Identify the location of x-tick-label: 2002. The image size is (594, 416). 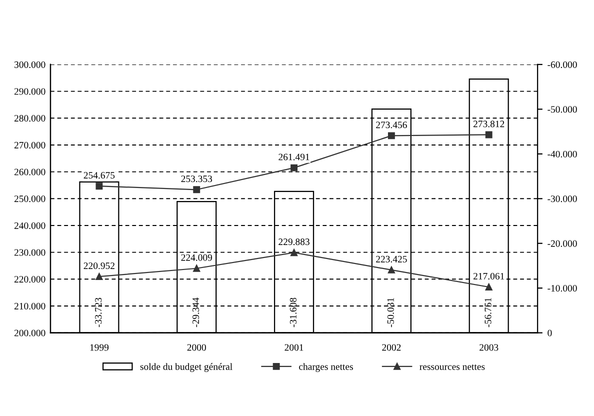
(391, 347).